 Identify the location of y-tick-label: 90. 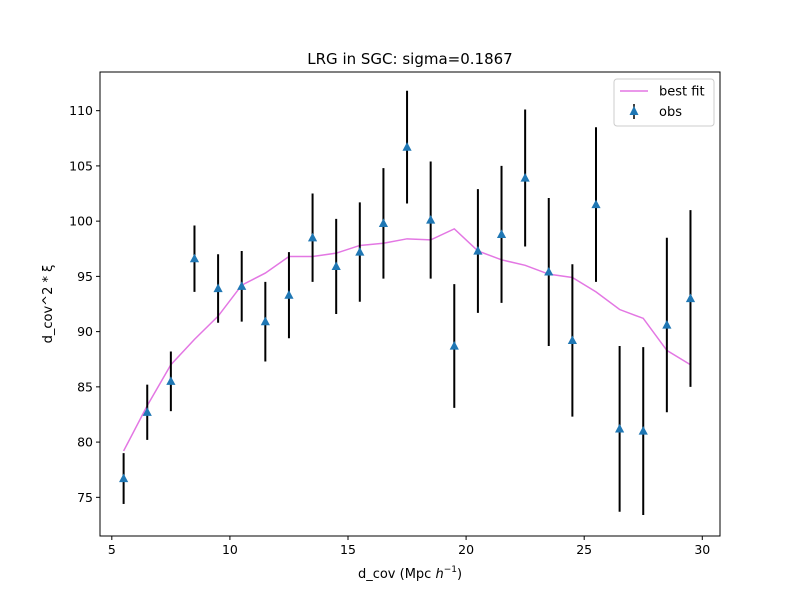
(85, 331).